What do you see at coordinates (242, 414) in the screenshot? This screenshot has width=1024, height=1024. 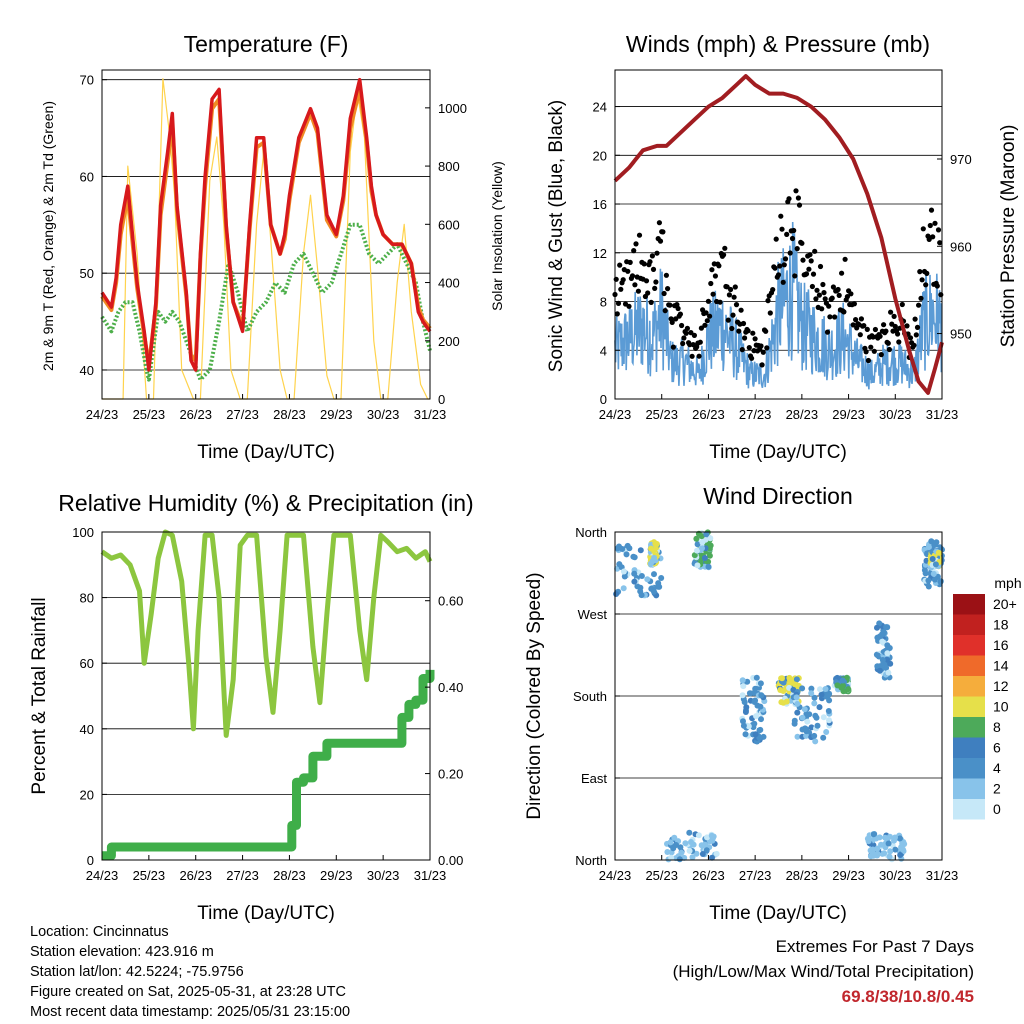 I see `x-tick-label: 27/23` at bounding box center [242, 414].